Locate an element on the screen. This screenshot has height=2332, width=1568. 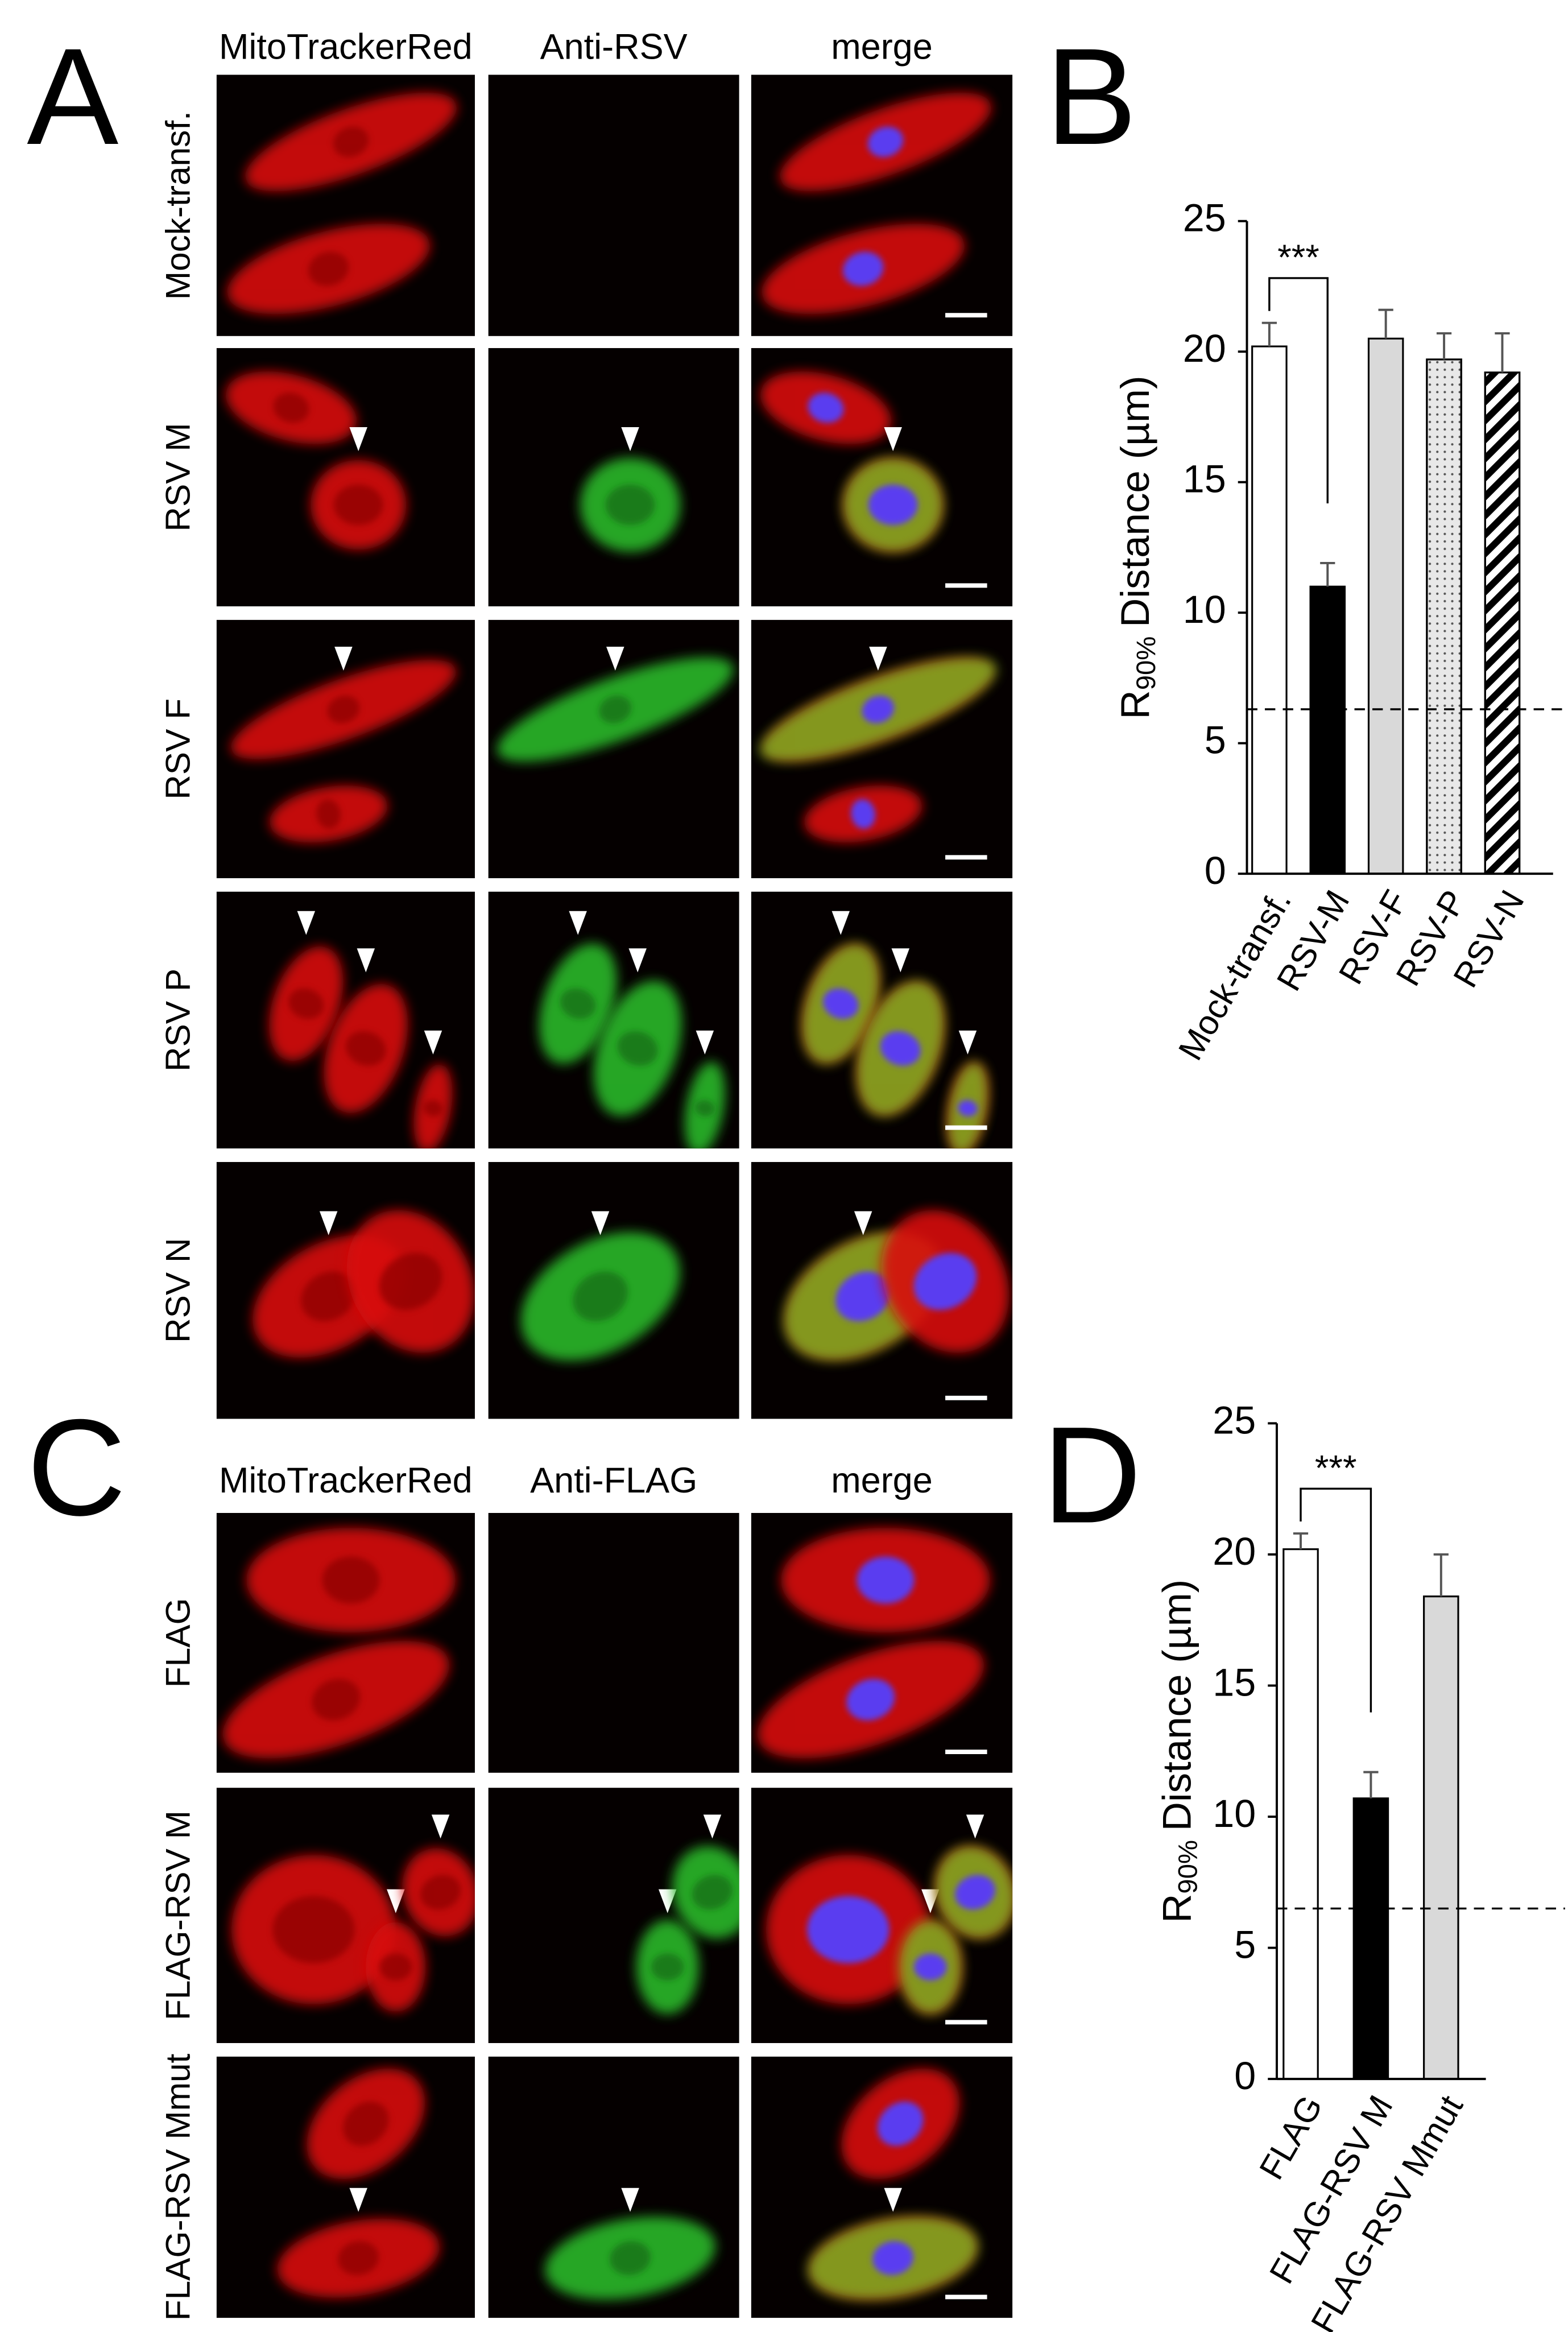
row-label: RSV M is located at coordinates (178, 477).